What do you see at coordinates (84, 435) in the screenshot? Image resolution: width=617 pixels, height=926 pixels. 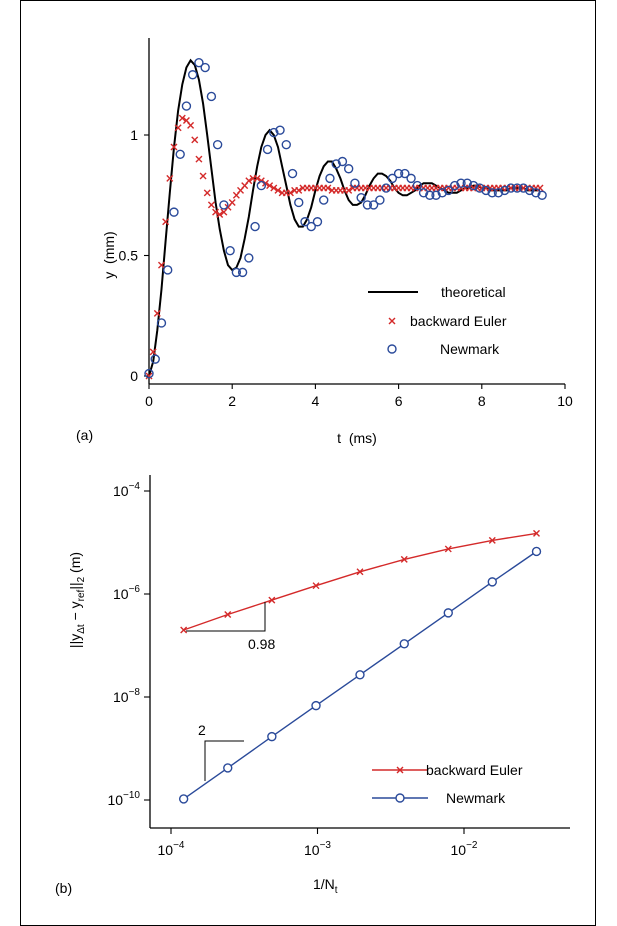 I see `panel-a-label: (a)` at bounding box center [84, 435].